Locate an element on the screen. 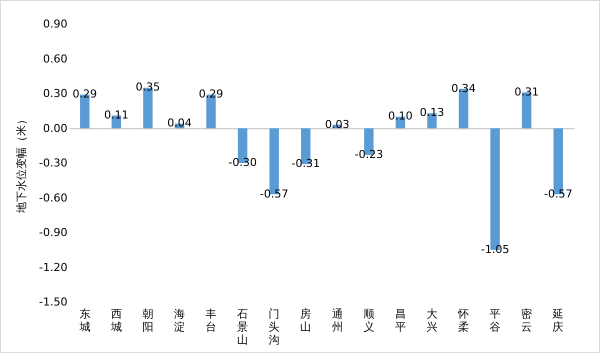 Image resolution: width=600 pixels, height=353 pixels. x-tick-label: 顺义 is located at coordinates (368, 321).